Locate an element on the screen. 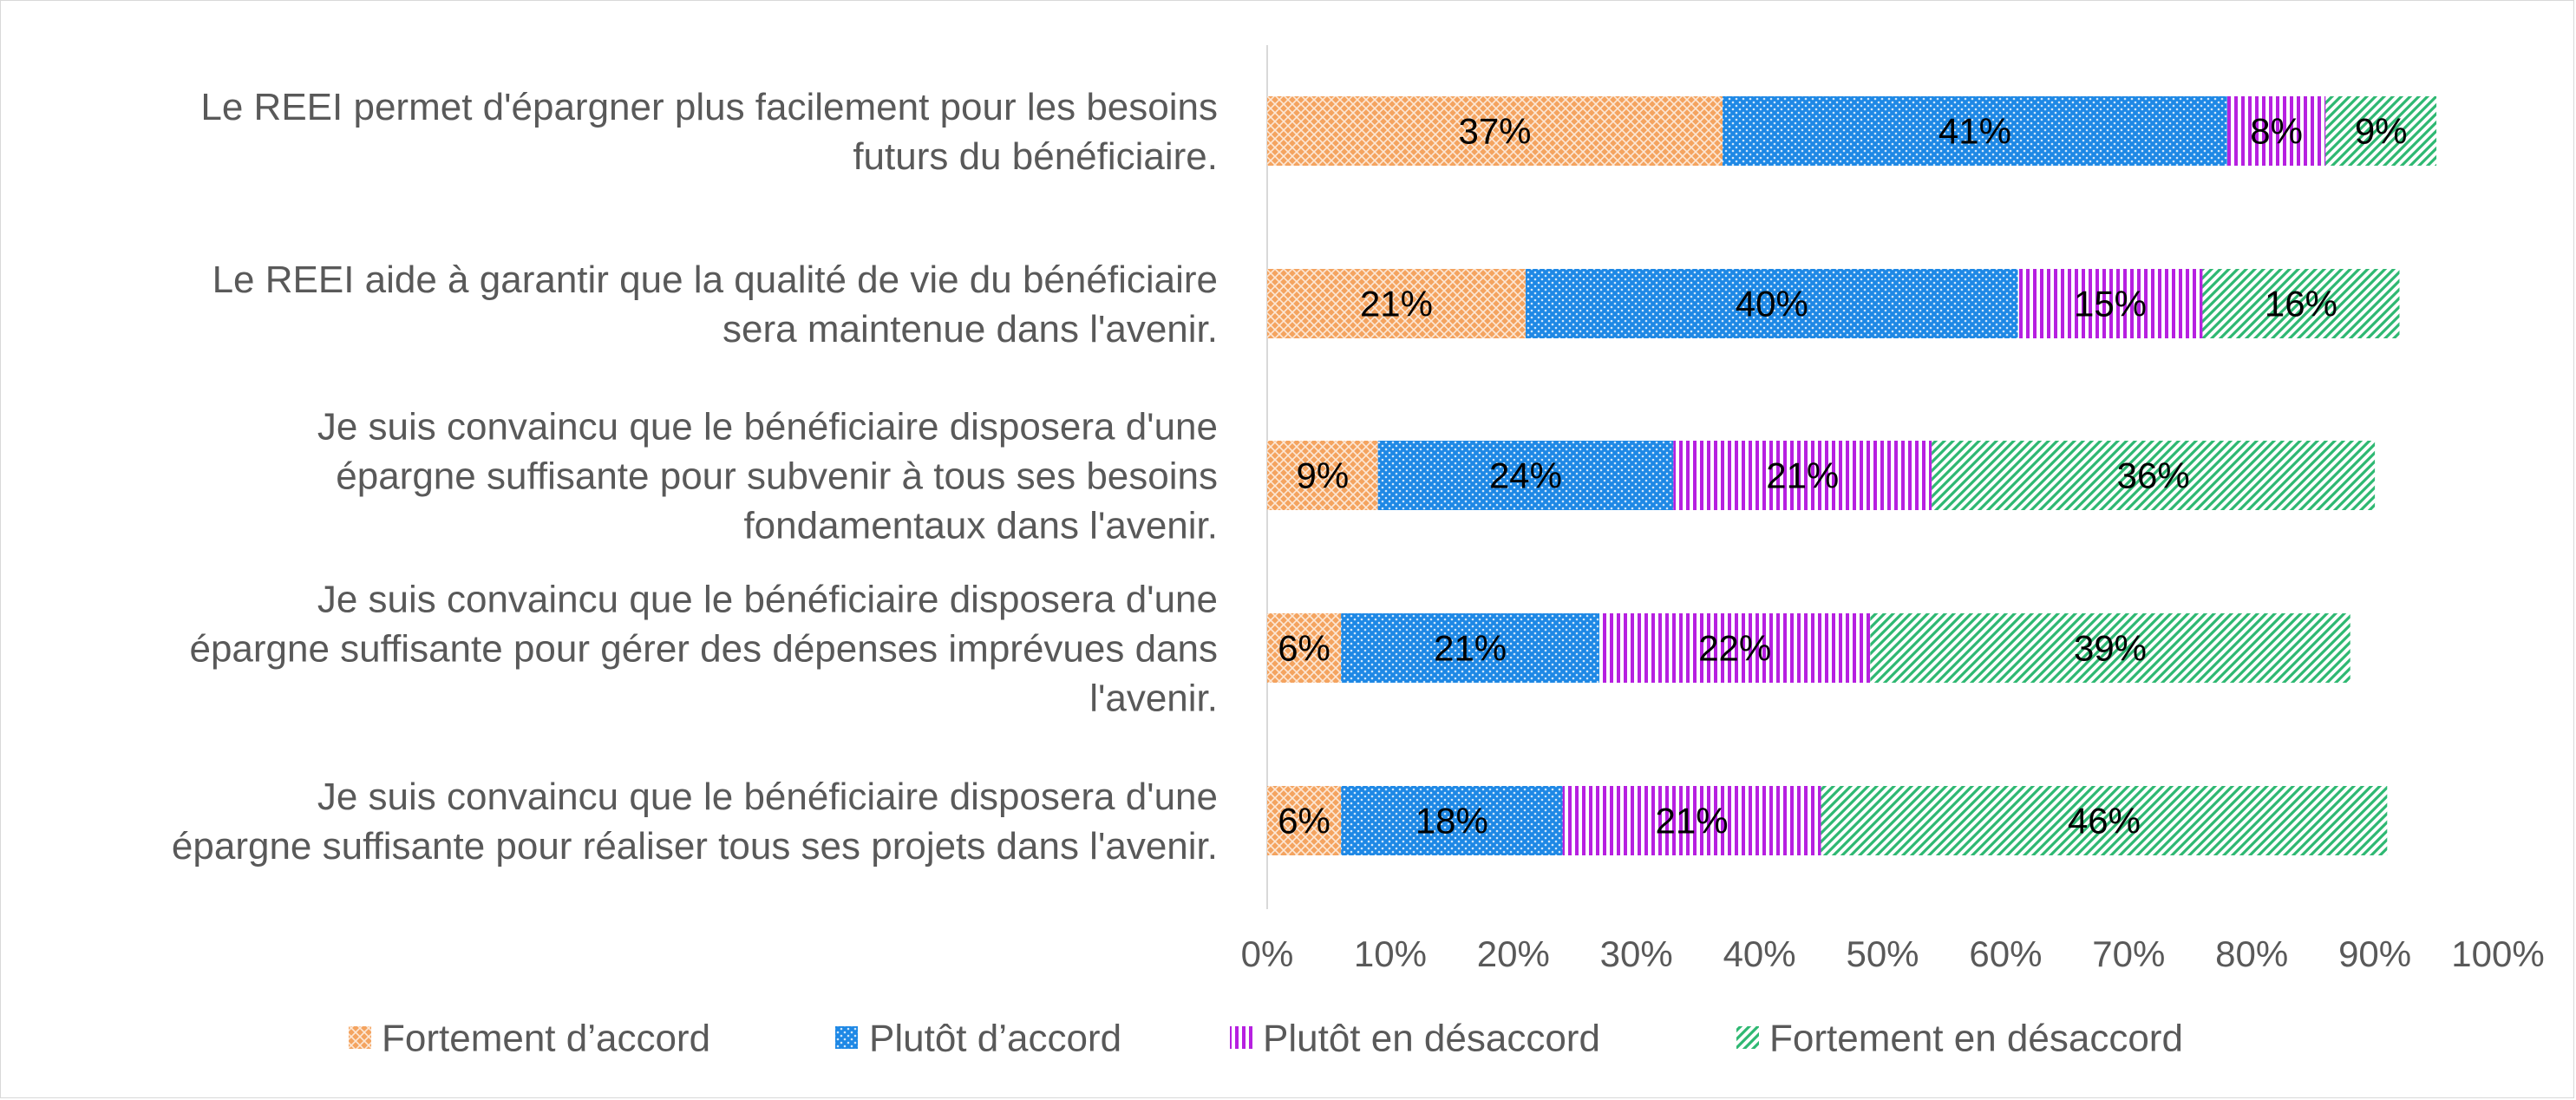 The image size is (2576, 1100). legend-label: Fortement en désaccord is located at coordinates (1976, 1038).